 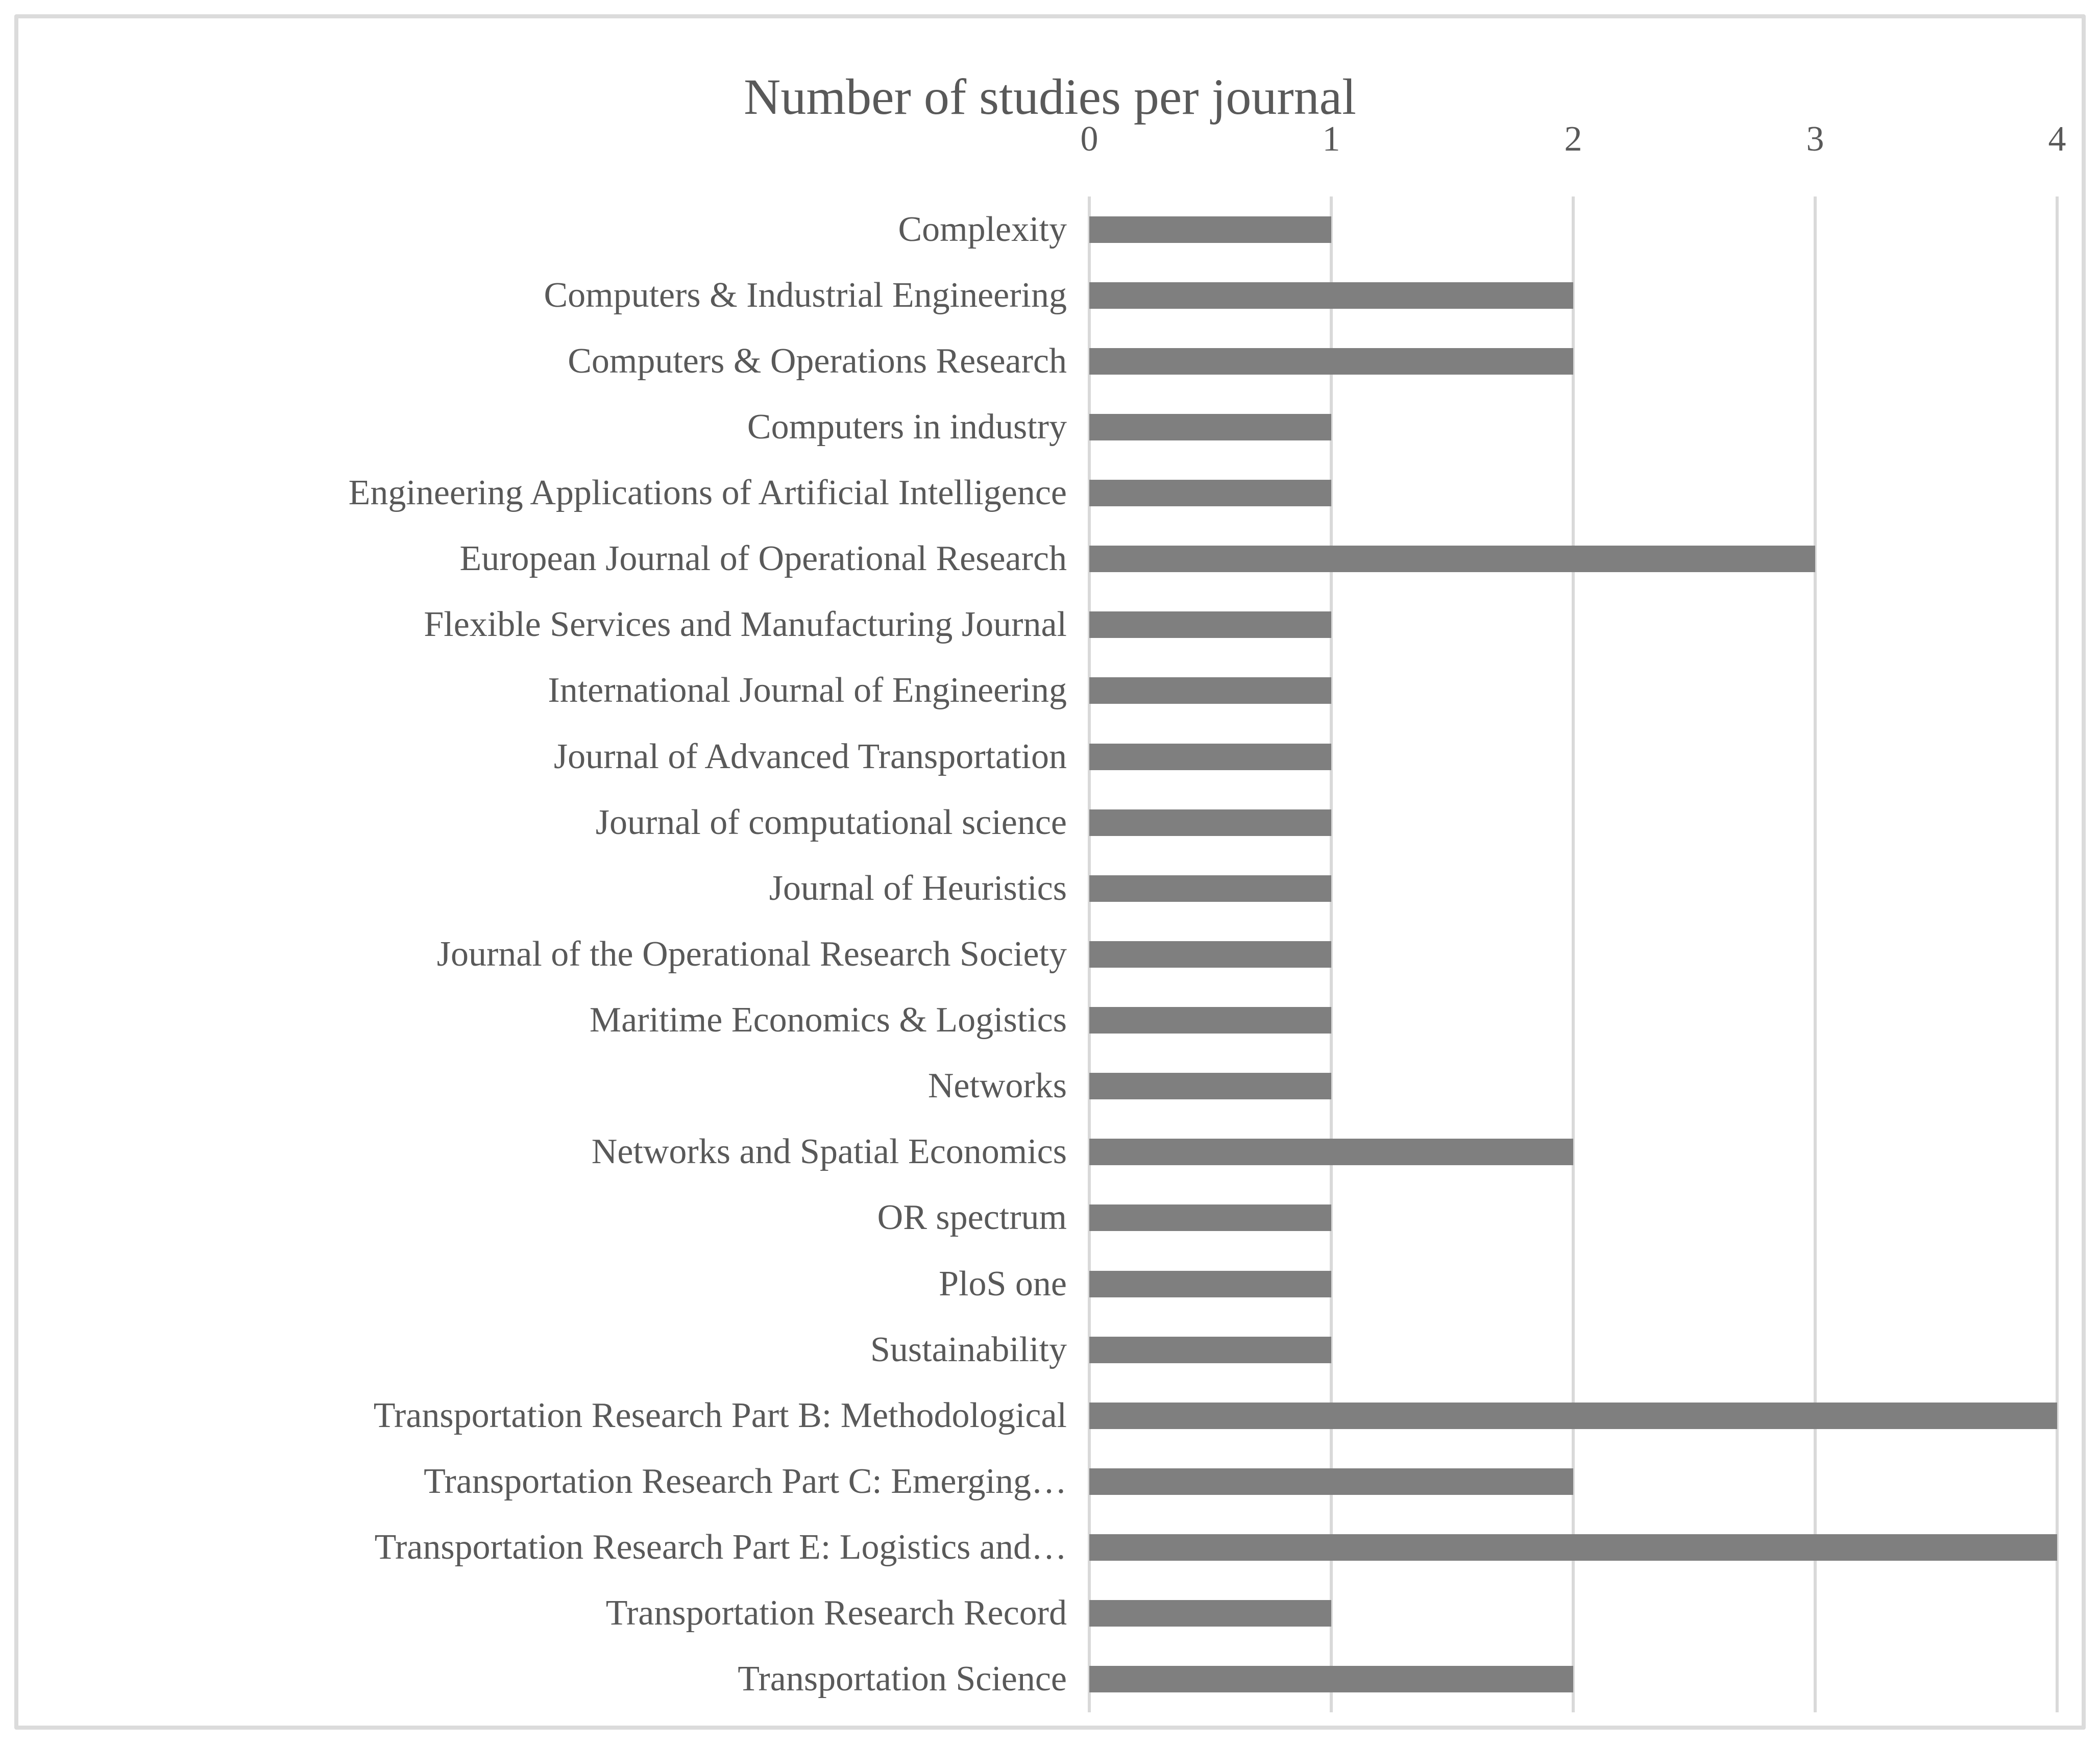 I want to click on label-row: Journal of computational science, so click(x=534, y=822).